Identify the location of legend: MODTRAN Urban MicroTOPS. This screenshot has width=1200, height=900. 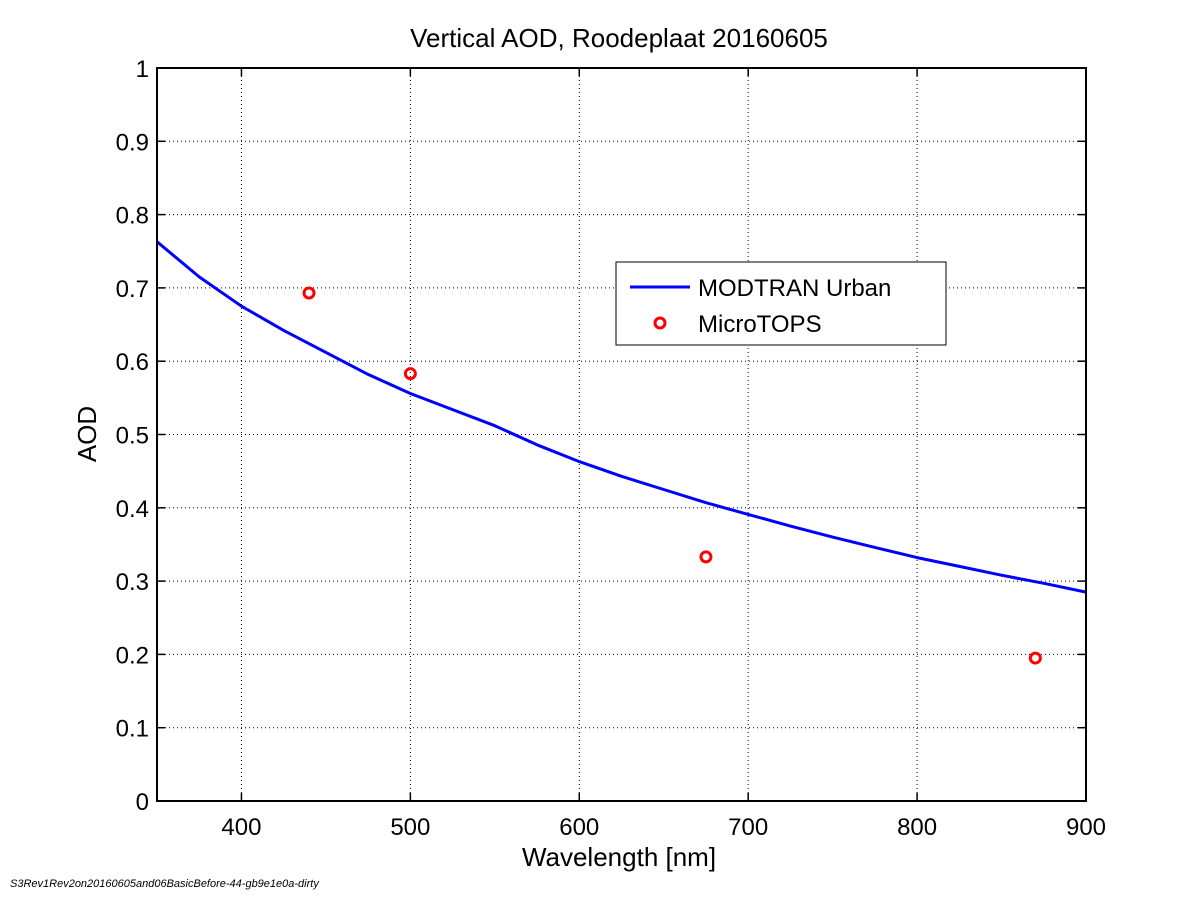
(781, 303).